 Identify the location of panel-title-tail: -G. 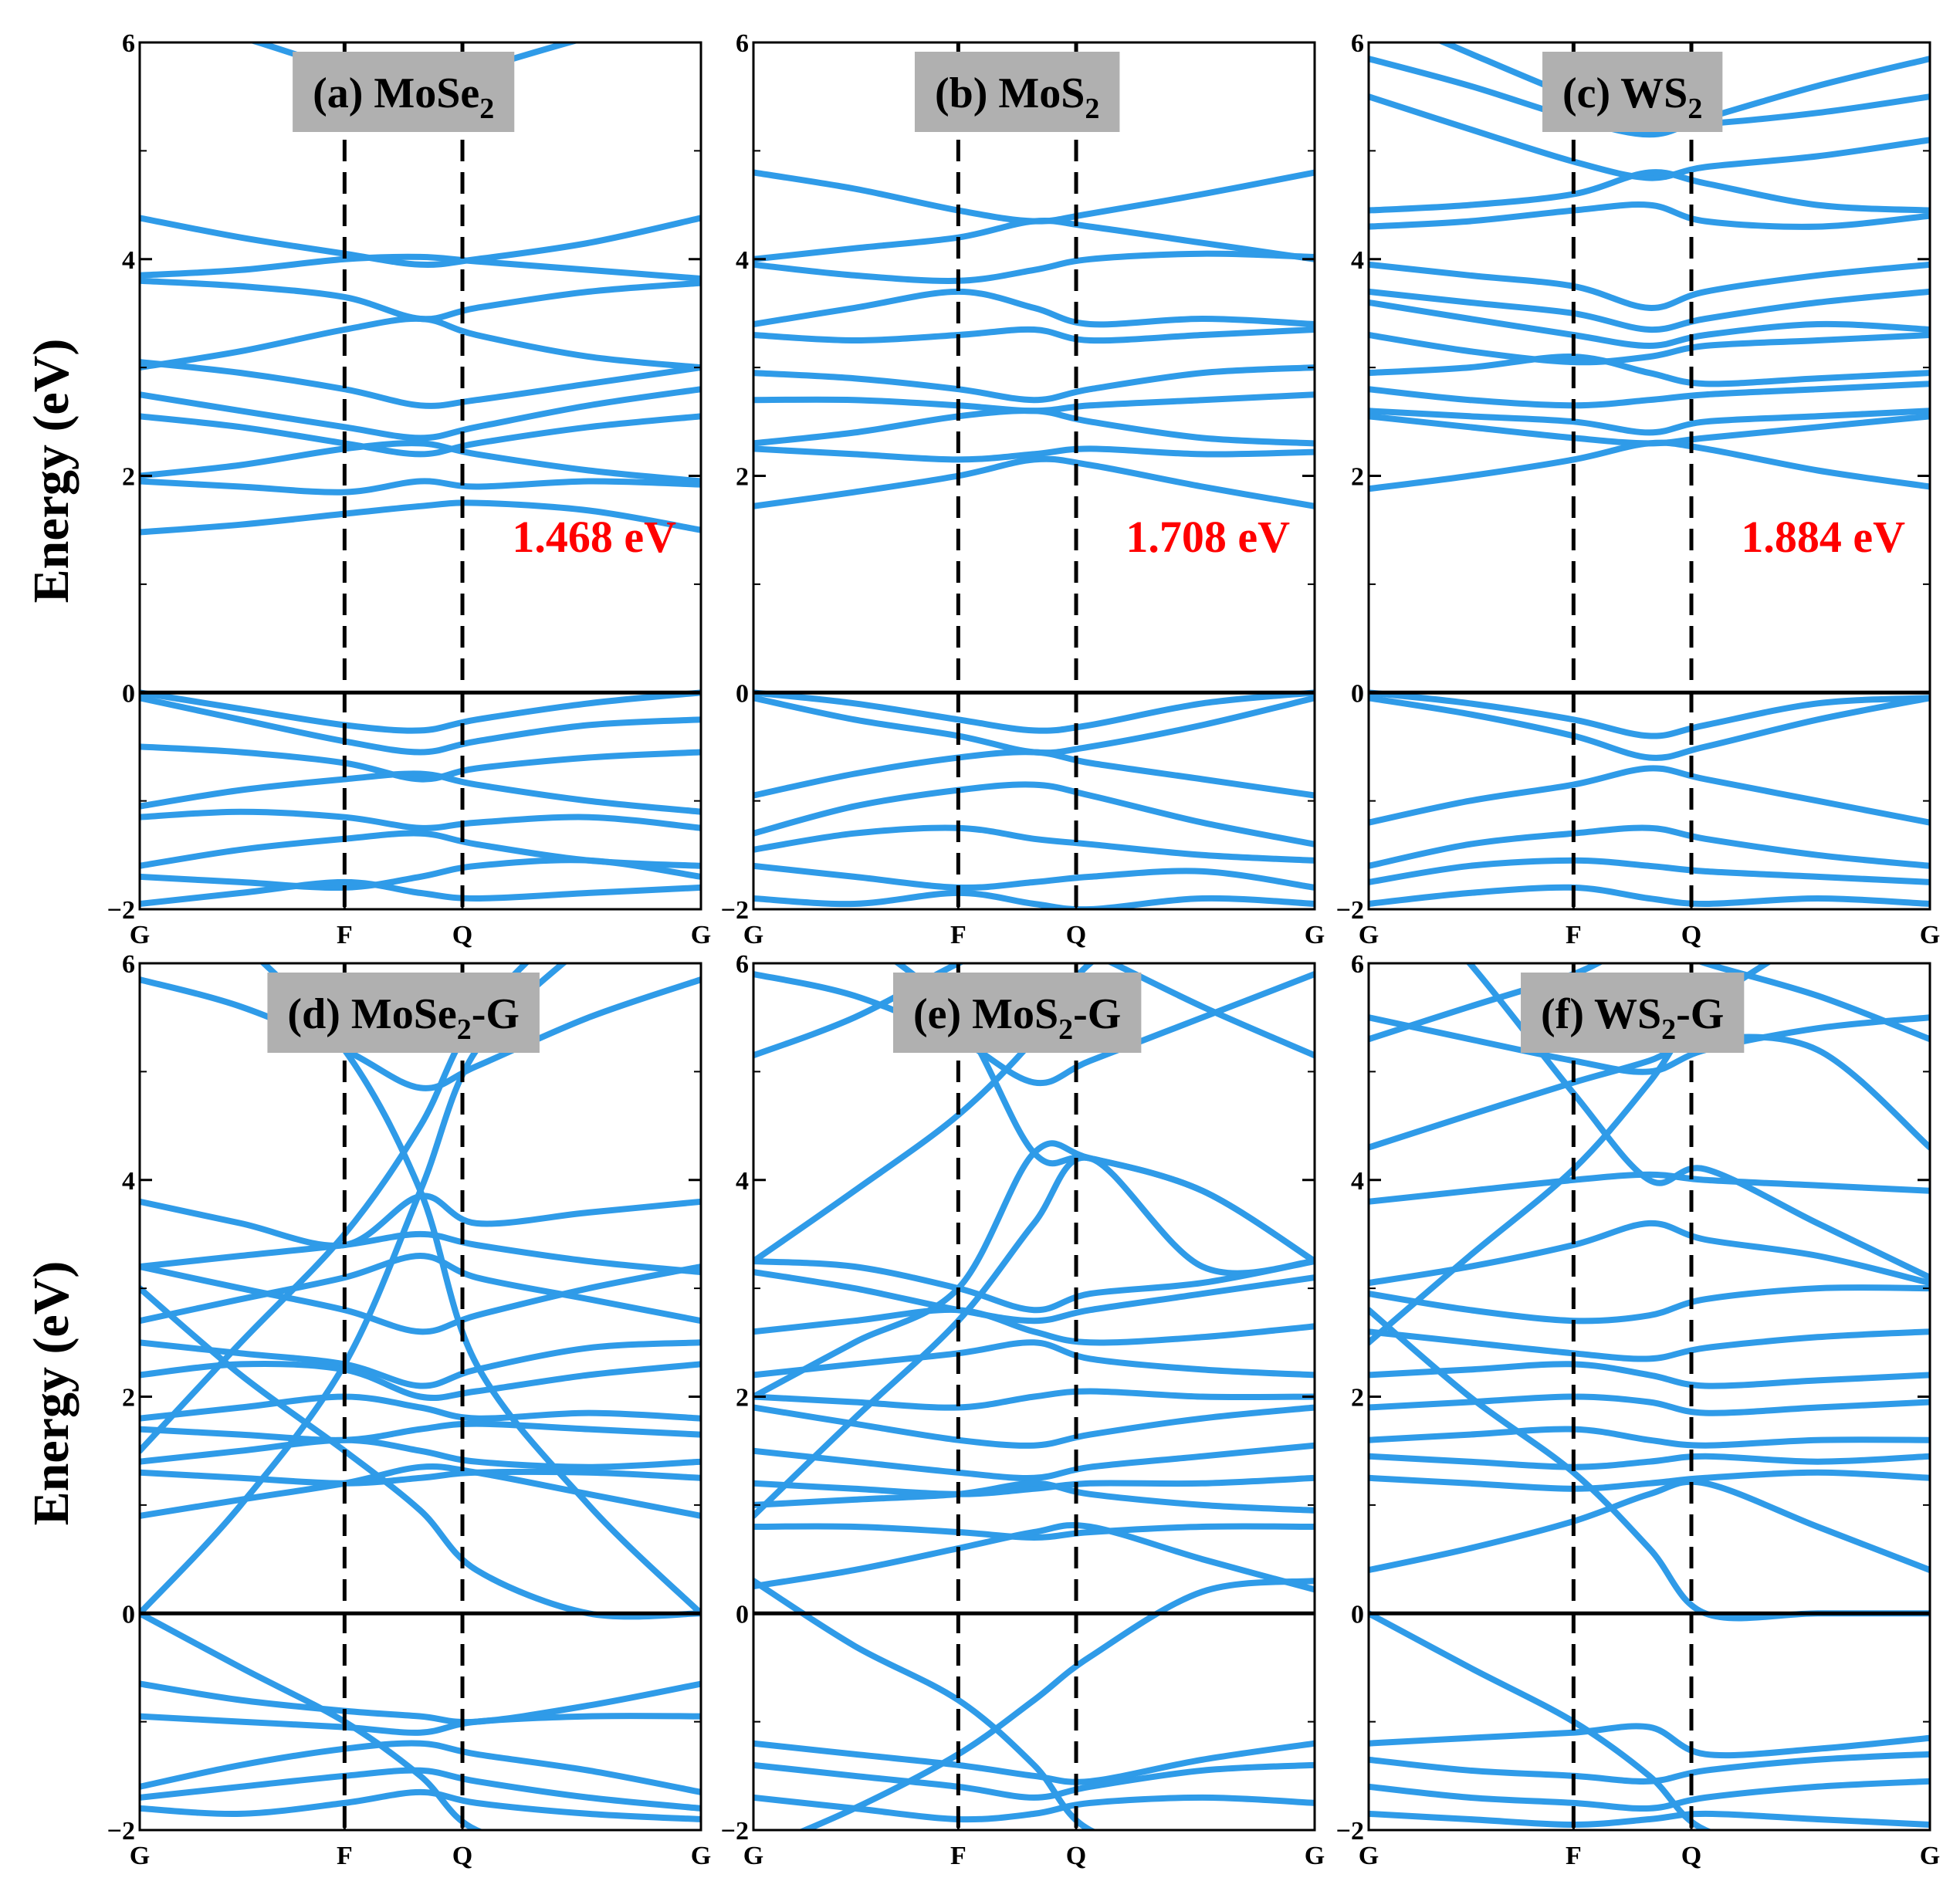
(496, 1014).